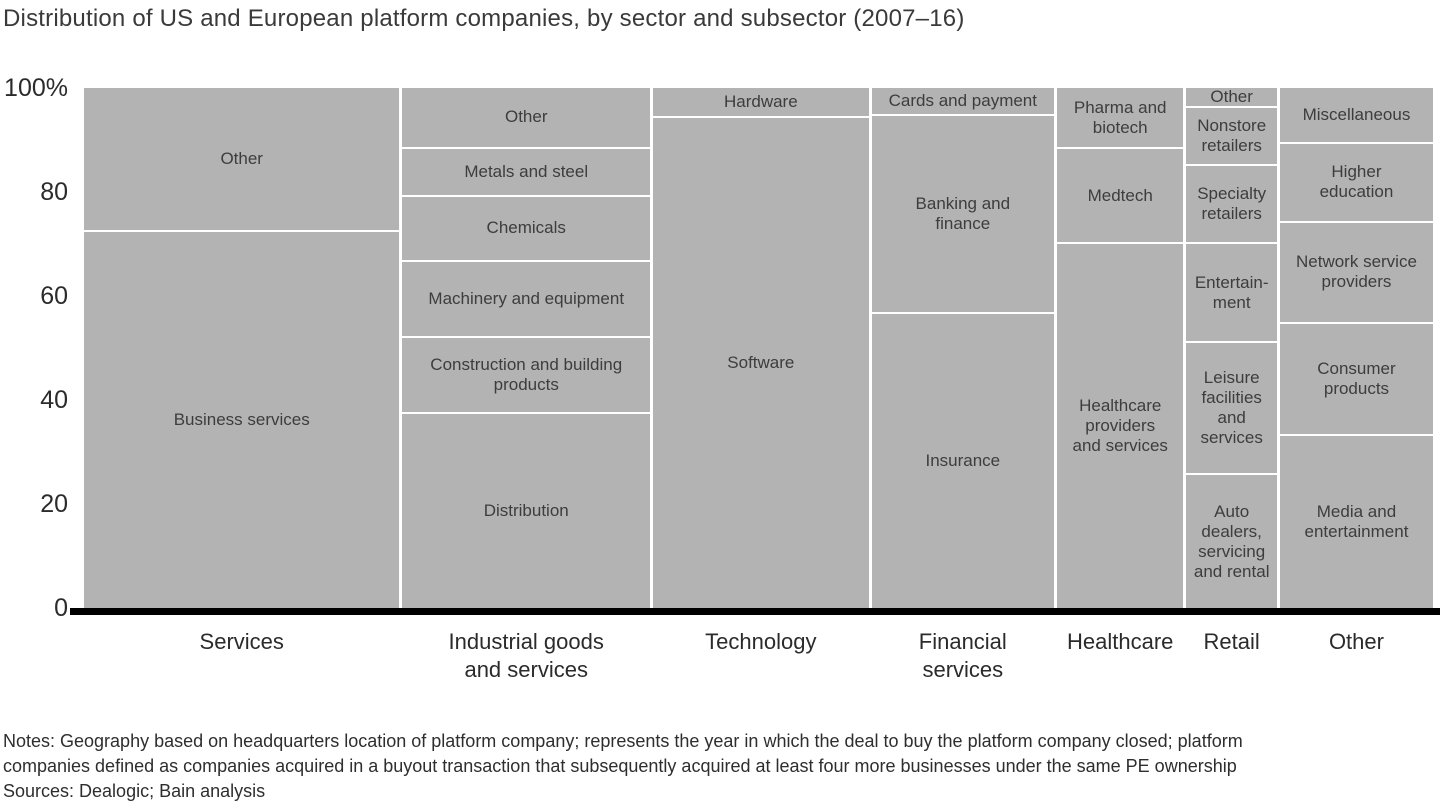 The image size is (1440, 810). I want to click on segment-other-consumer-products: Consumer products, so click(1356, 379).